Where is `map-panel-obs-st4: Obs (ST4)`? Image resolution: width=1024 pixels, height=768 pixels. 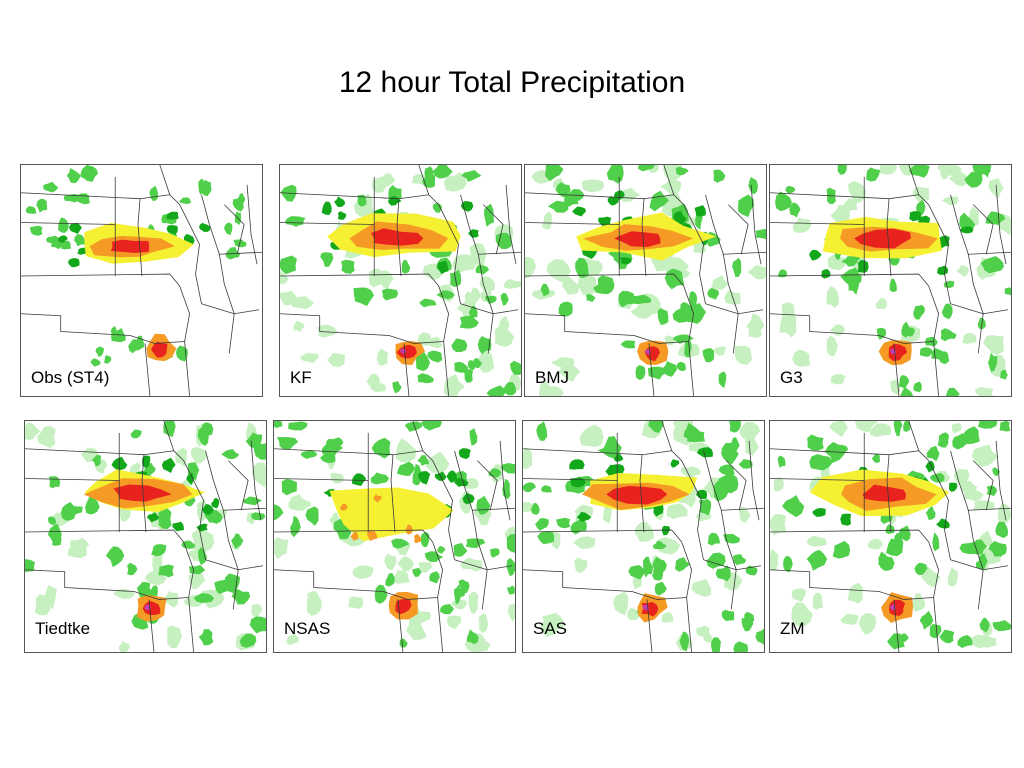
map-panel-obs-st4: Obs (ST4) is located at coordinates (141, 280).